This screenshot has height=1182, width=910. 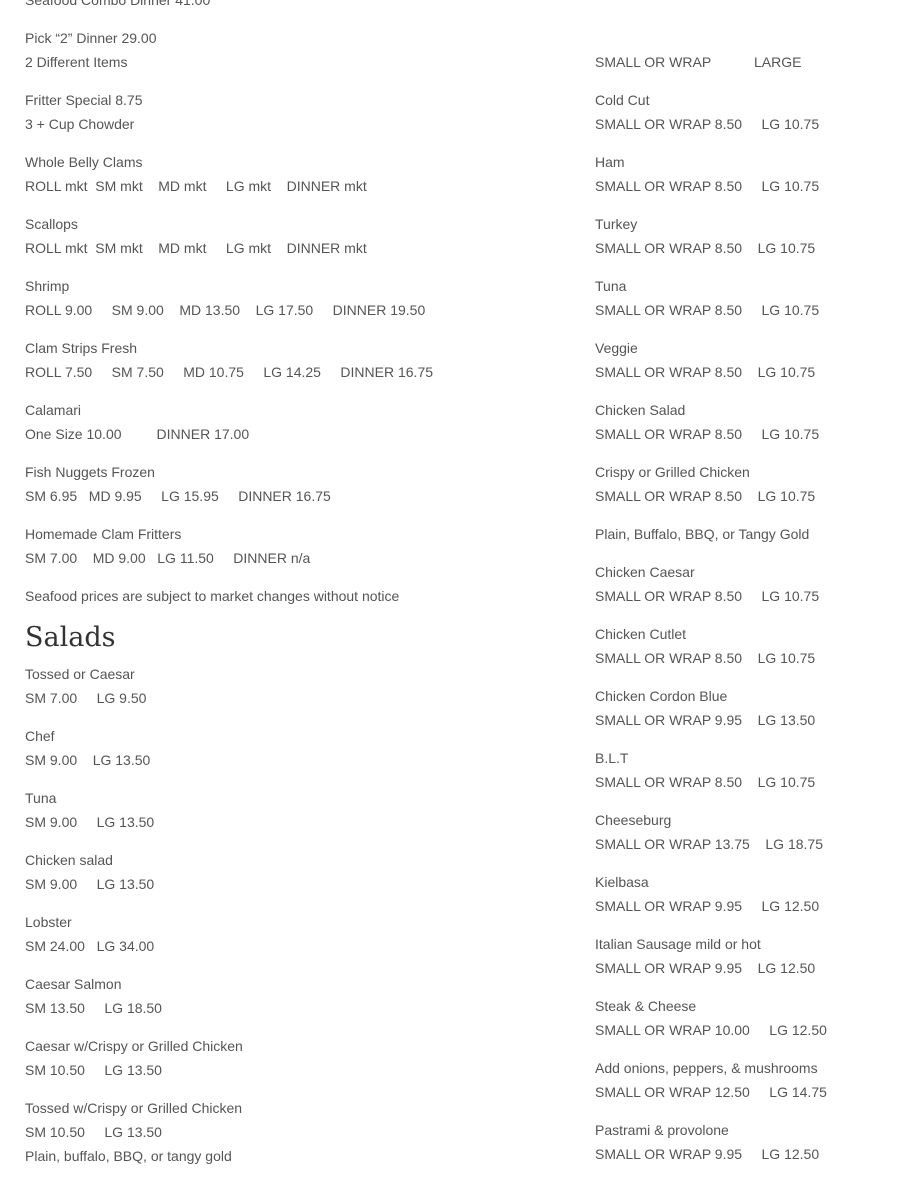 I want to click on item-name: Add onions, peppers, & mushrooms, so click(x=706, y=1068).